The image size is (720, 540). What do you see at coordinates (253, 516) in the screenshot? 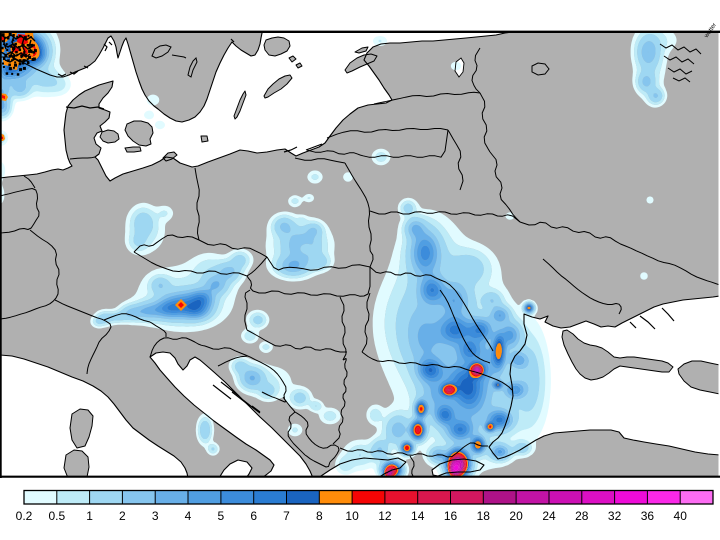
I see `svg-text: 6` at bounding box center [253, 516].